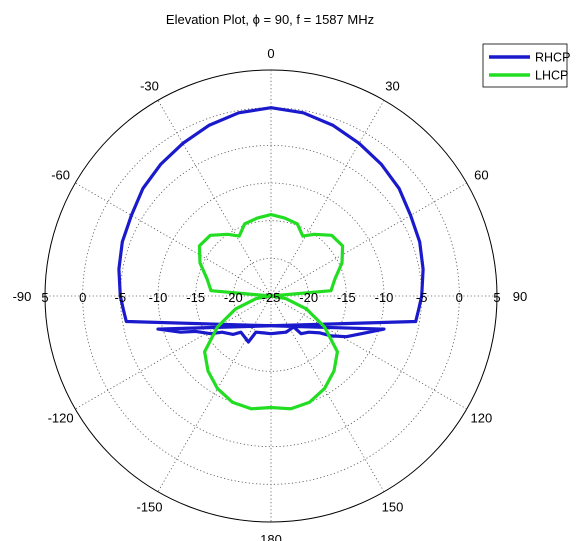 The width and height of the screenshot is (582, 541). I want to click on angle-tick-label: -30, so click(149, 86).